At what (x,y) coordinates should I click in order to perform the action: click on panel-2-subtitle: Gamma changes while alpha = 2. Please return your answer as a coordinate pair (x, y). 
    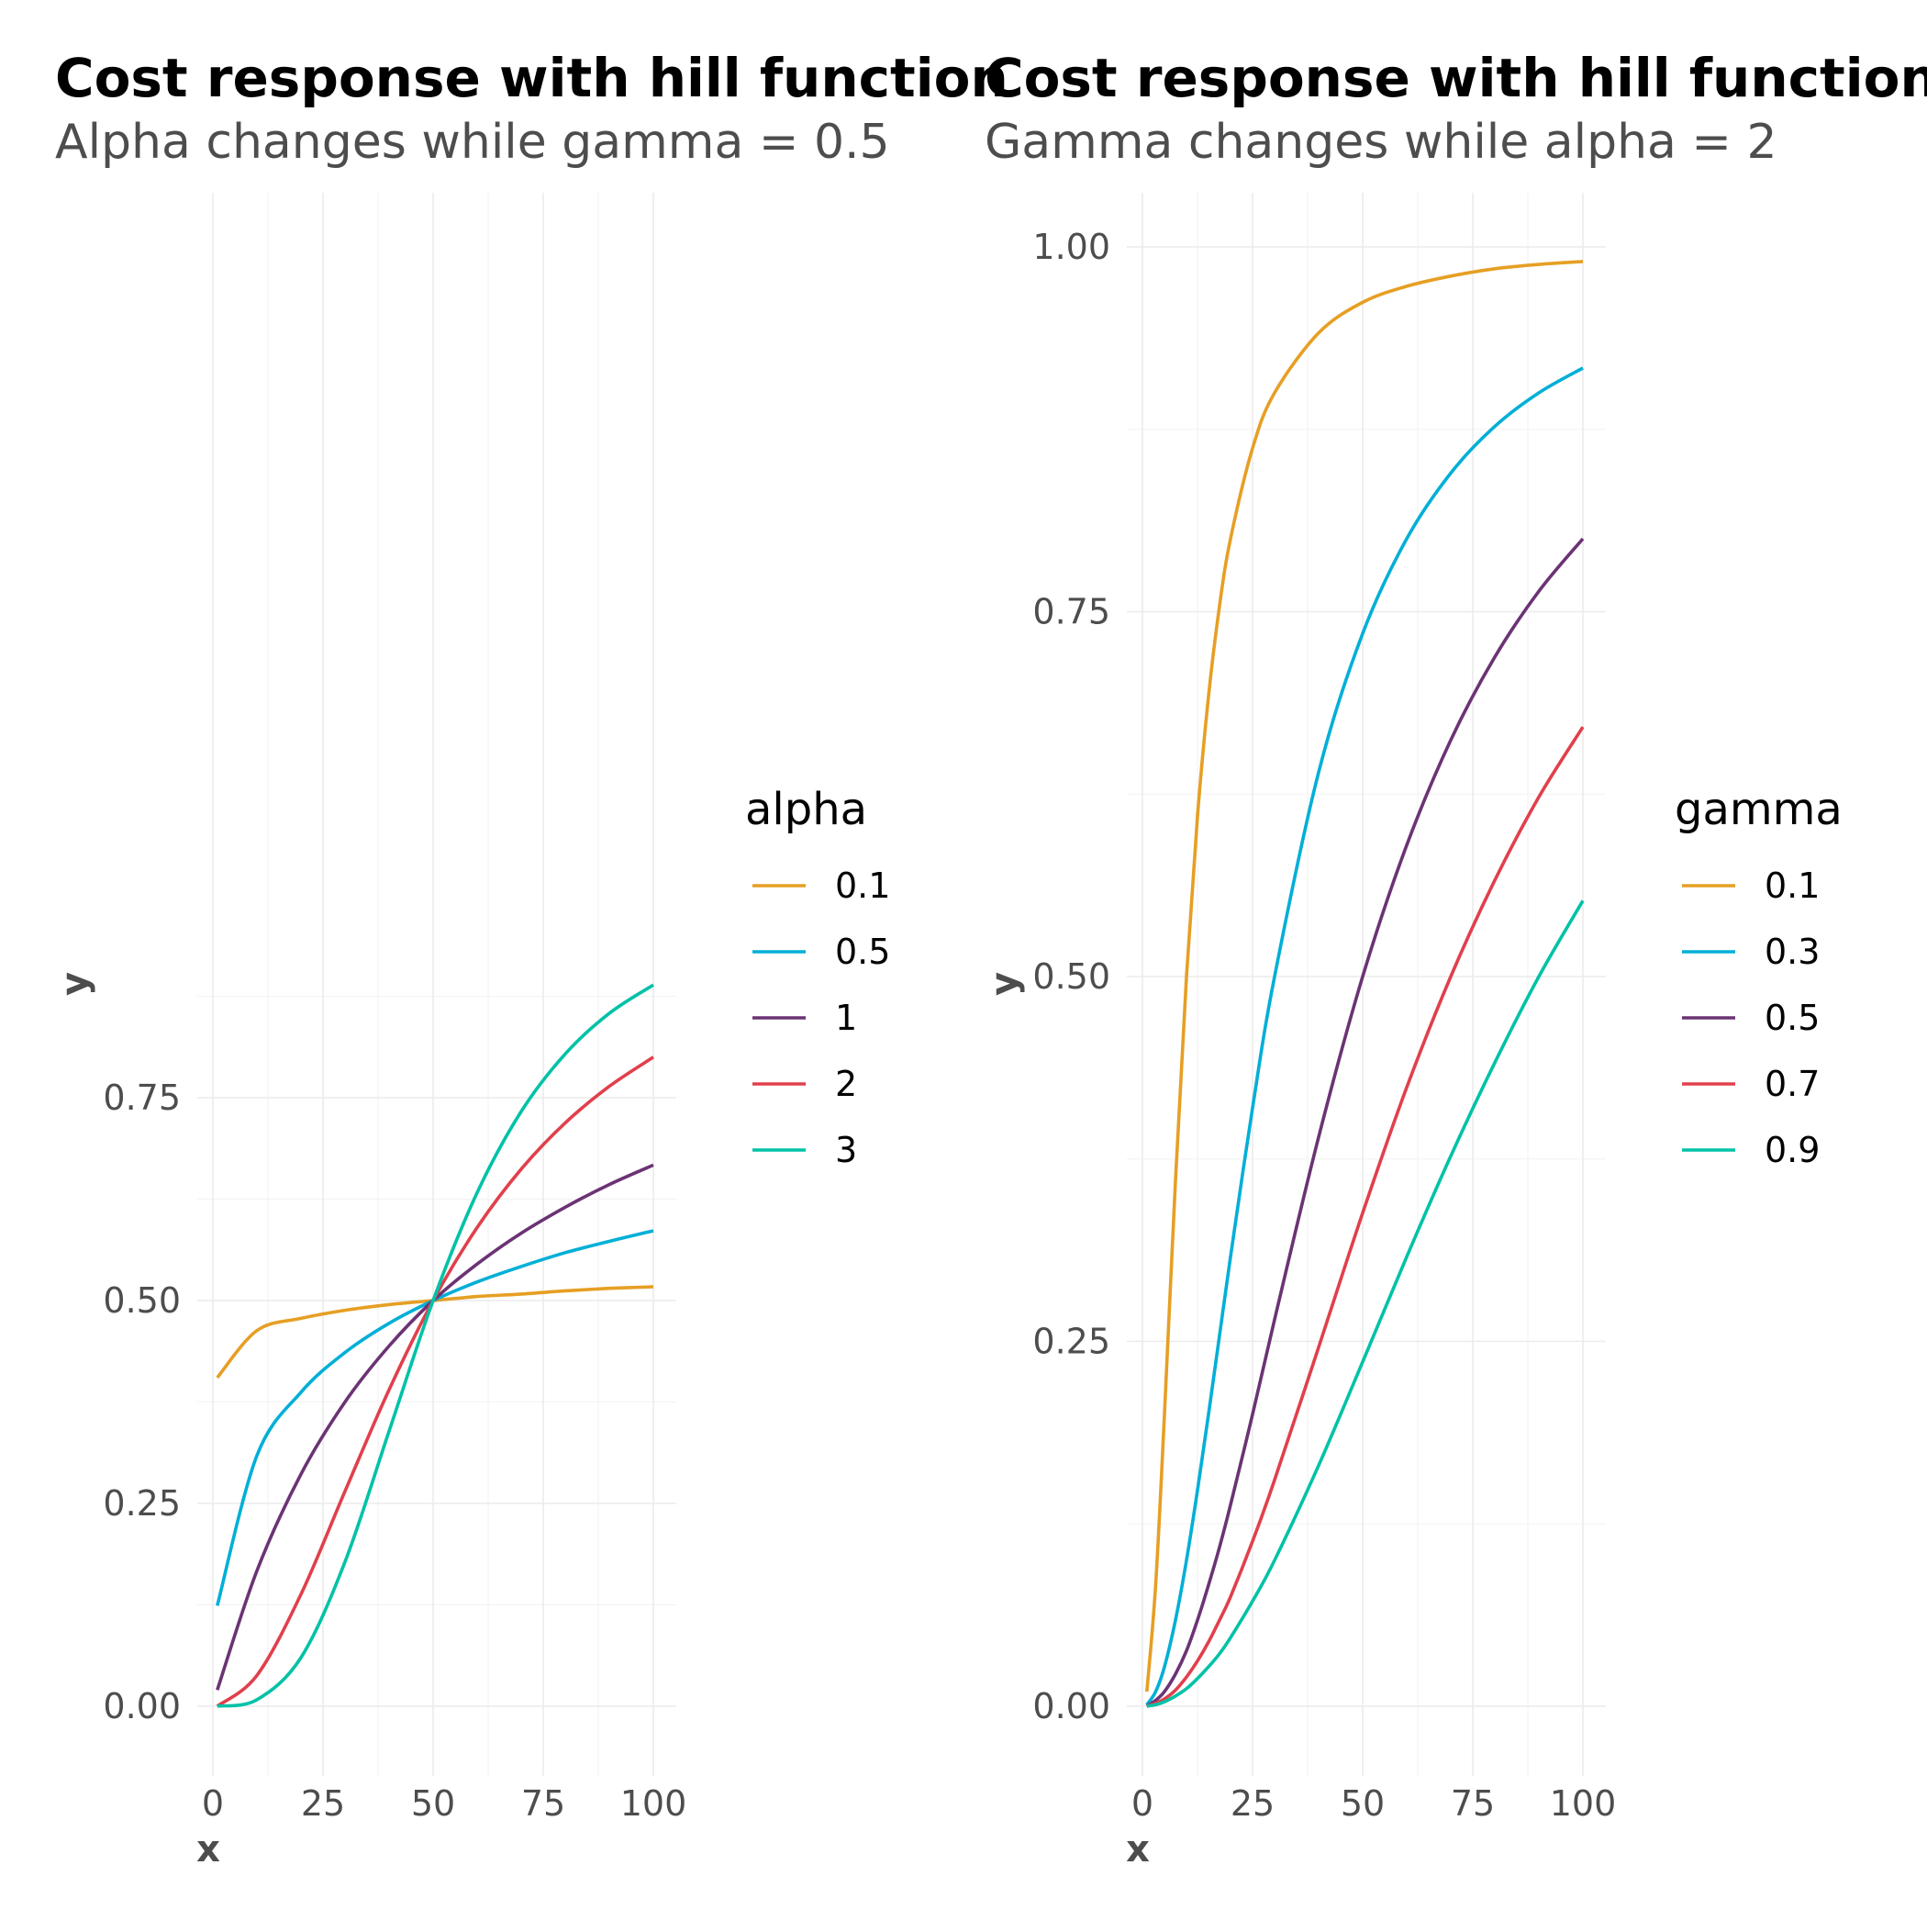
    Looking at the image, I should click on (1381, 142).